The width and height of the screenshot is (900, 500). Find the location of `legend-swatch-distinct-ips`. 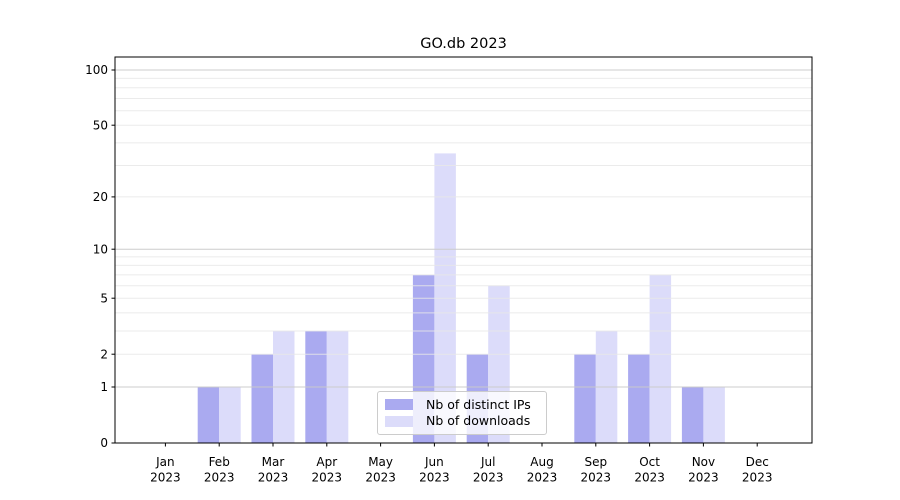

legend-swatch-distinct-ips is located at coordinates (399, 405).